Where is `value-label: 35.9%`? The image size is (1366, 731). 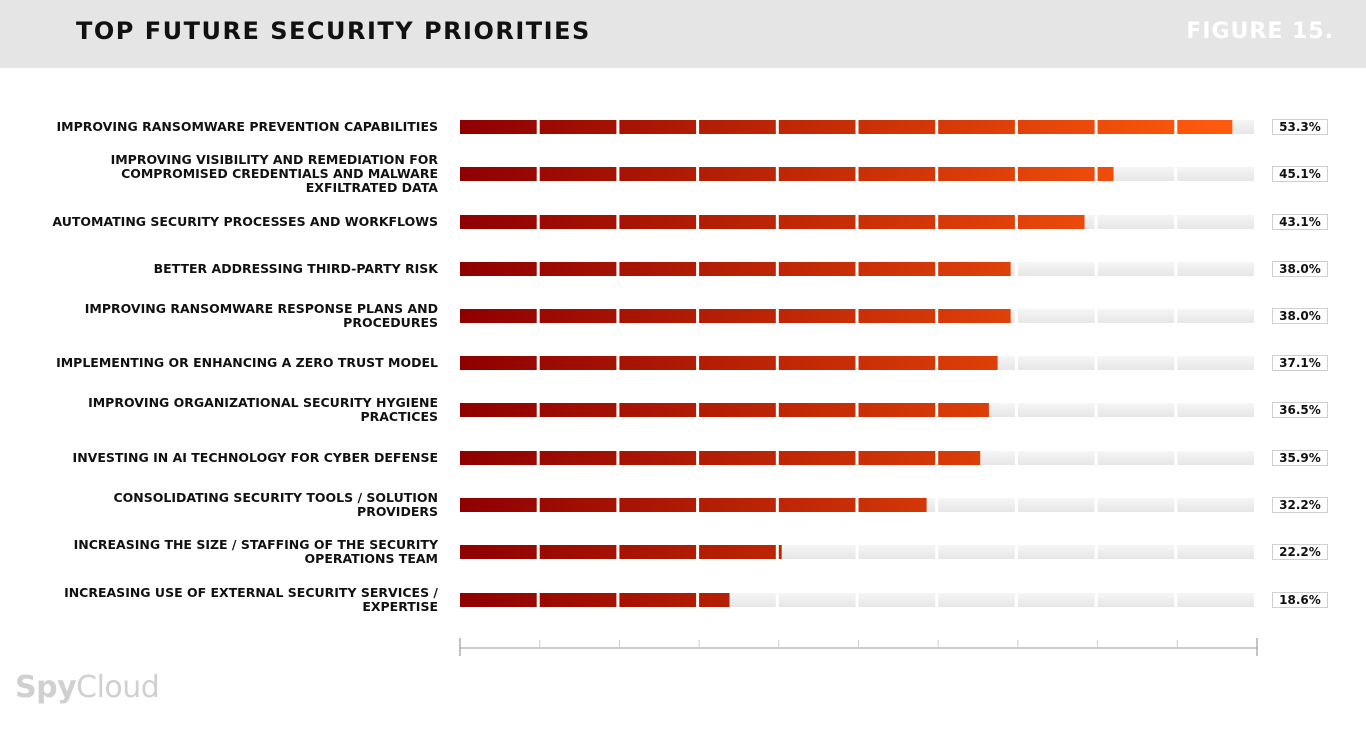 value-label: 35.9% is located at coordinates (1300, 458).